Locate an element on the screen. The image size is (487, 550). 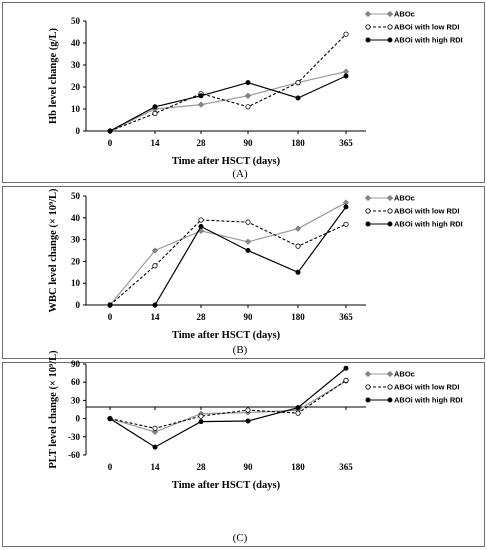
y-axis-label: WBC level change (× 10⁹/L) is located at coordinates (53, 250).